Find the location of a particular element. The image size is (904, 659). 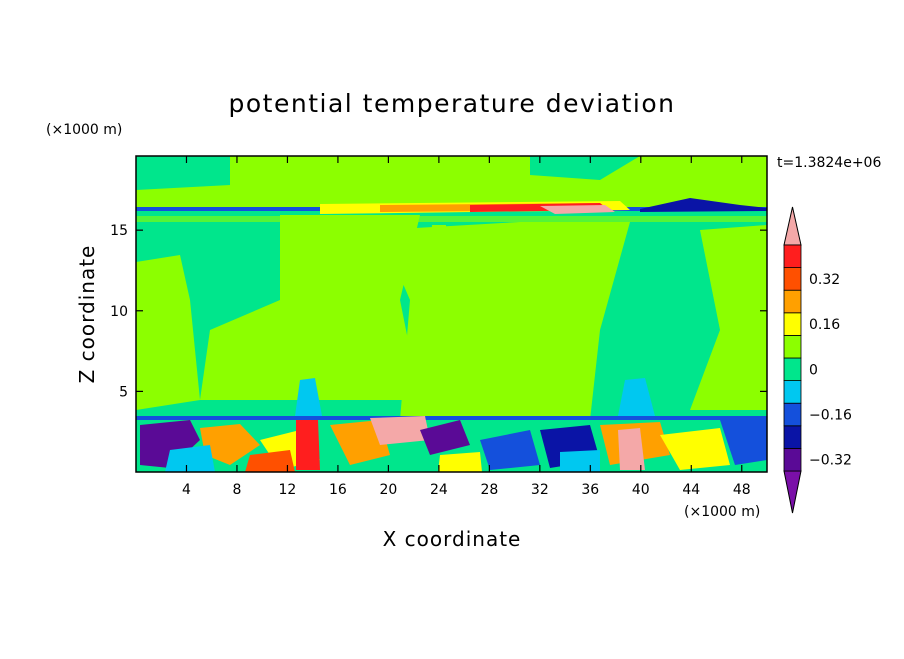

chart-title: potential temperature deviation is located at coordinates (452, 103).